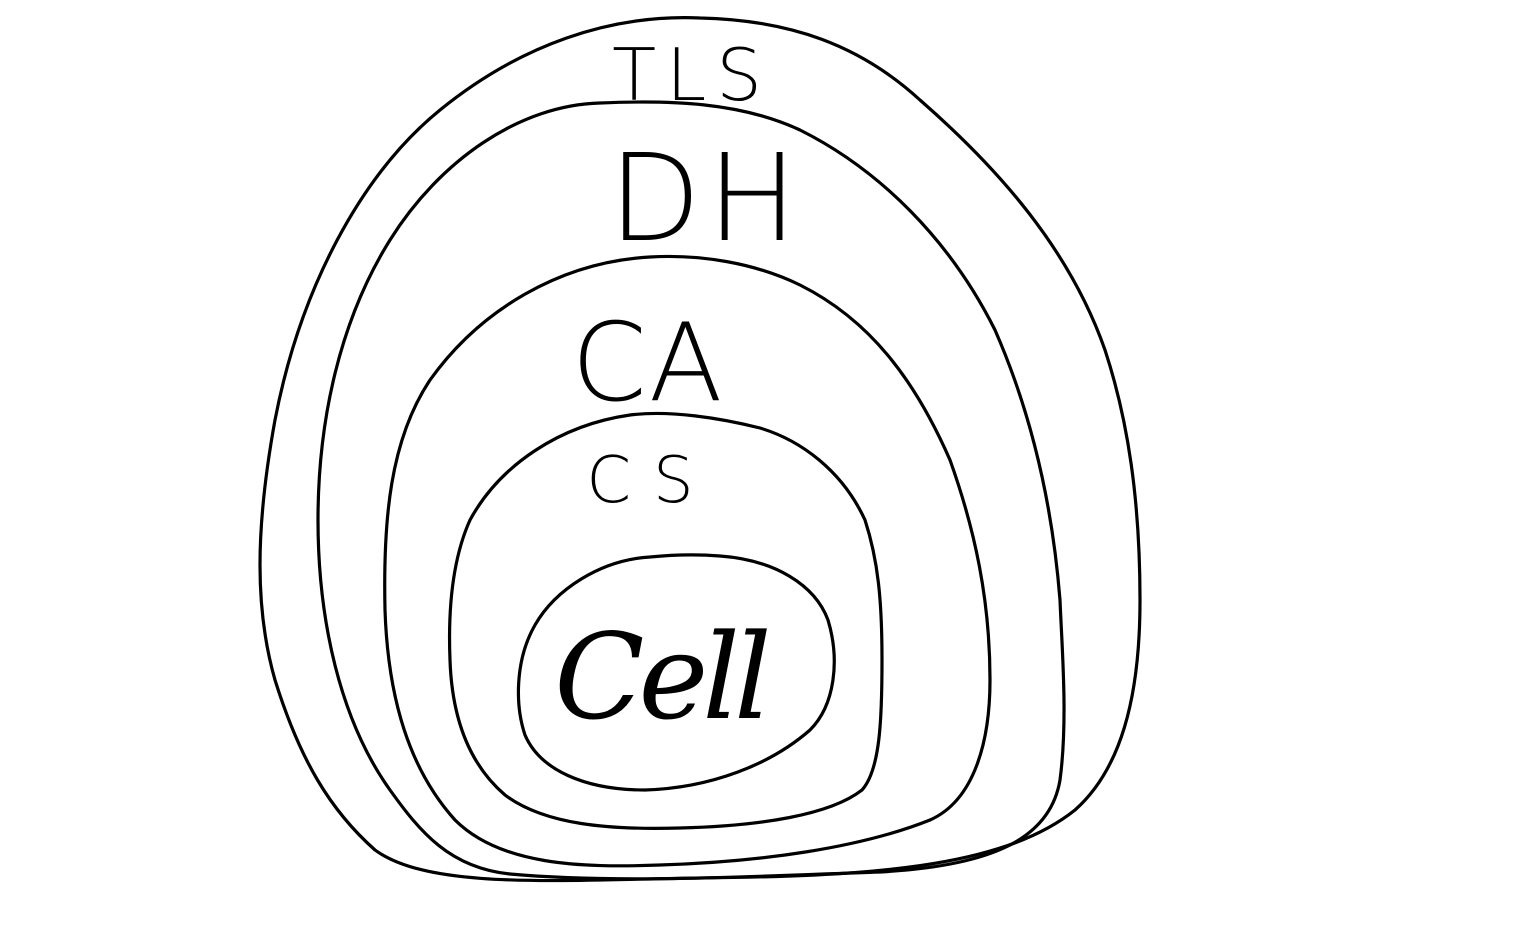  I want to click on layer-label-tls: TLS, so click(692, 75).